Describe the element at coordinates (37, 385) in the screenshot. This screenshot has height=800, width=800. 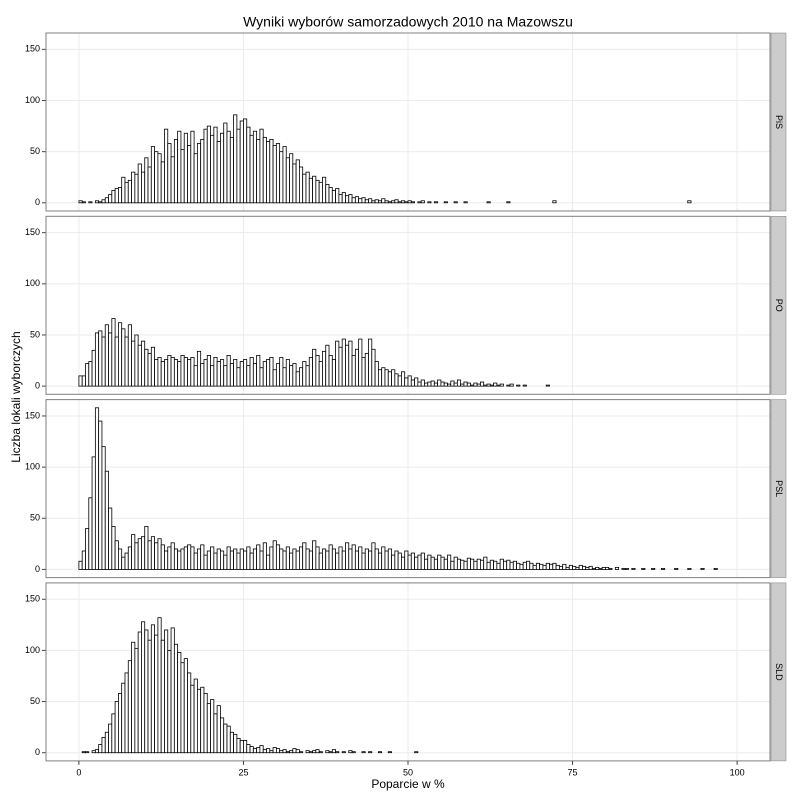
I see `y-tick-label: 0` at that location.